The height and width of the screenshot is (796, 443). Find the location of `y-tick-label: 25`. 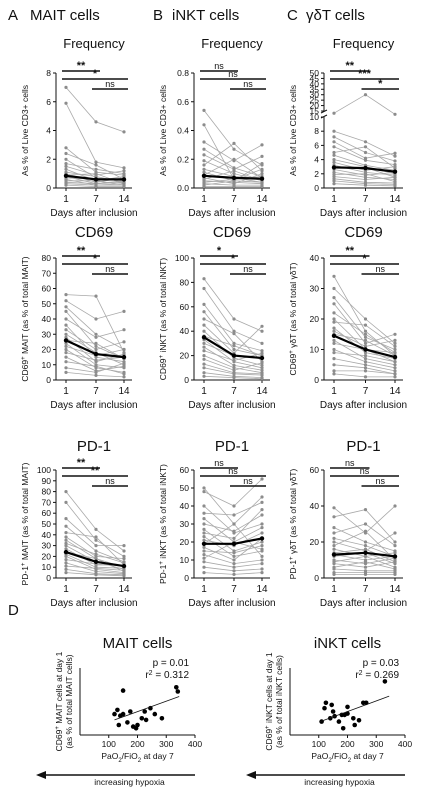

y-tick-label: 25 is located at coordinates (315, 100).